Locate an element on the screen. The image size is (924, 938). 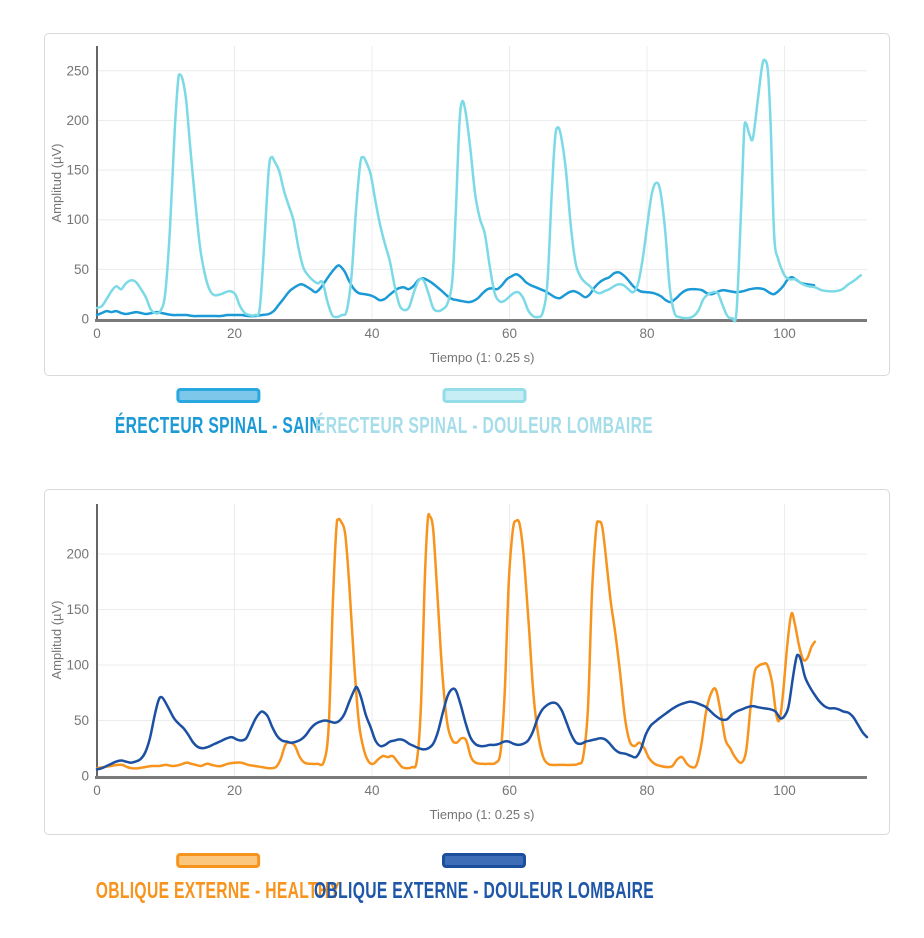
legend-label-text: OBLIQUE EXTERNE - HEALTHY is located at coordinates (218, 890).